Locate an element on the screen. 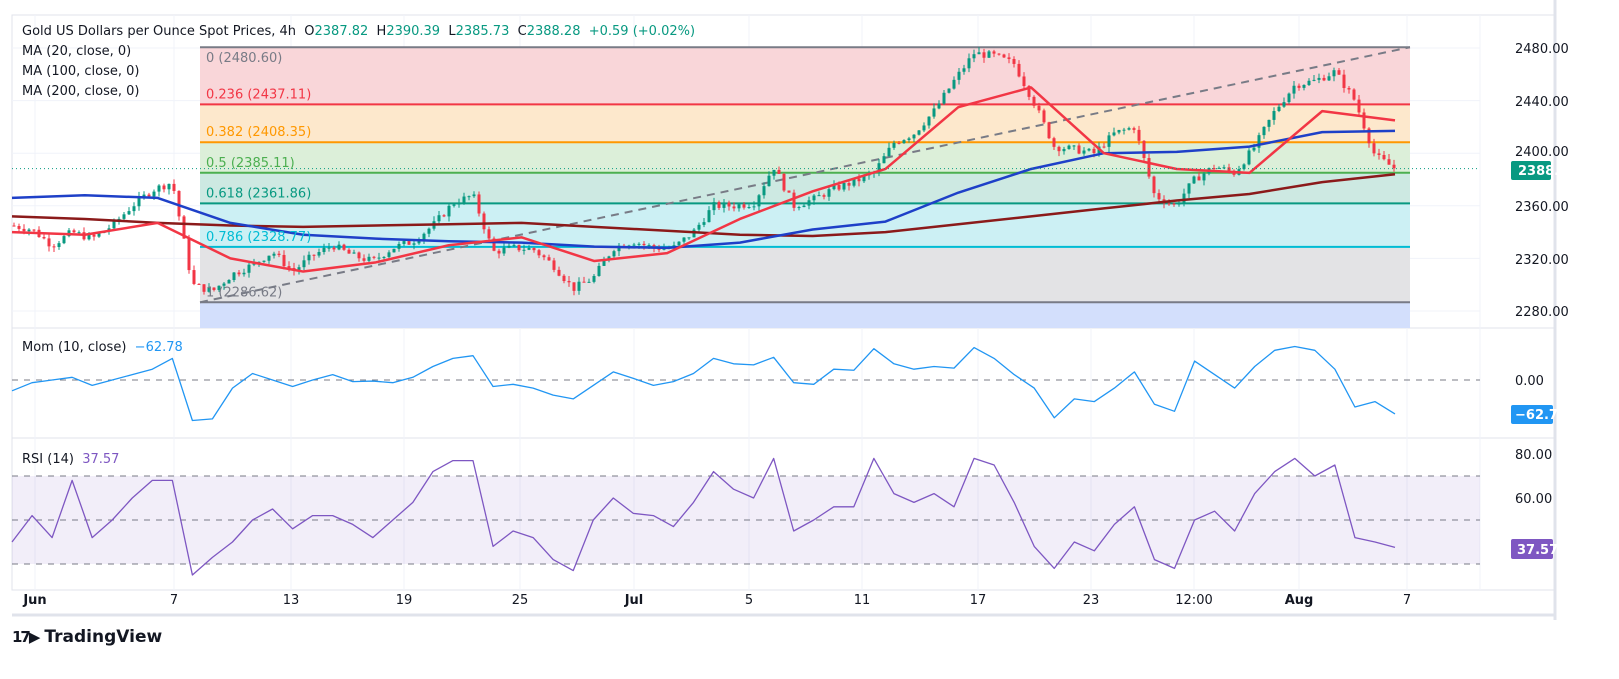 The height and width of the screenshot is (679, 1619). fib-label-05: 0.5 (2385.11) is located at coordinates (250, 163).